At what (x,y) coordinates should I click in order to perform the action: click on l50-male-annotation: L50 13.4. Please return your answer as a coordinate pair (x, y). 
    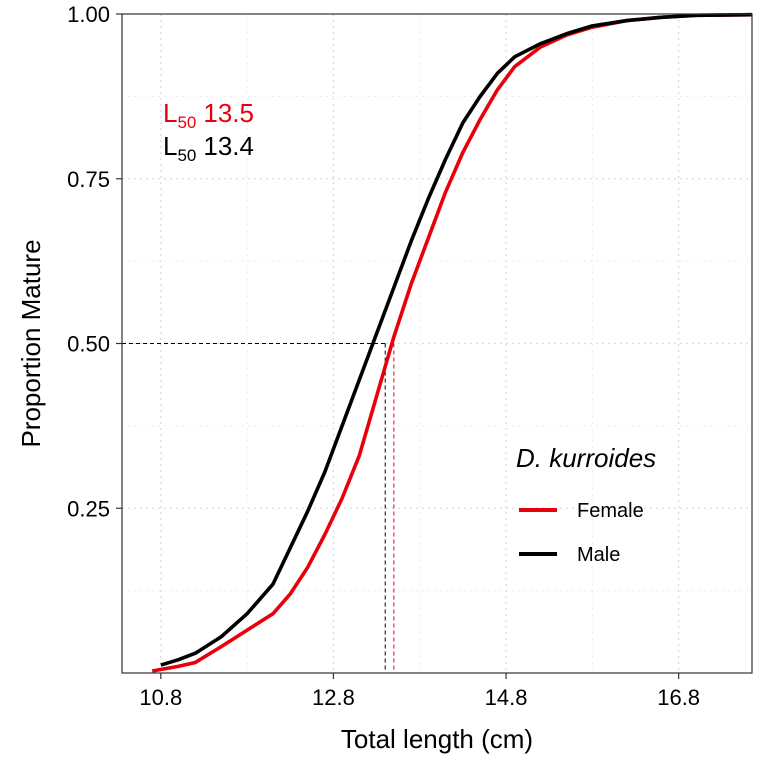
    Looking at the image, I should click on (208, 148).